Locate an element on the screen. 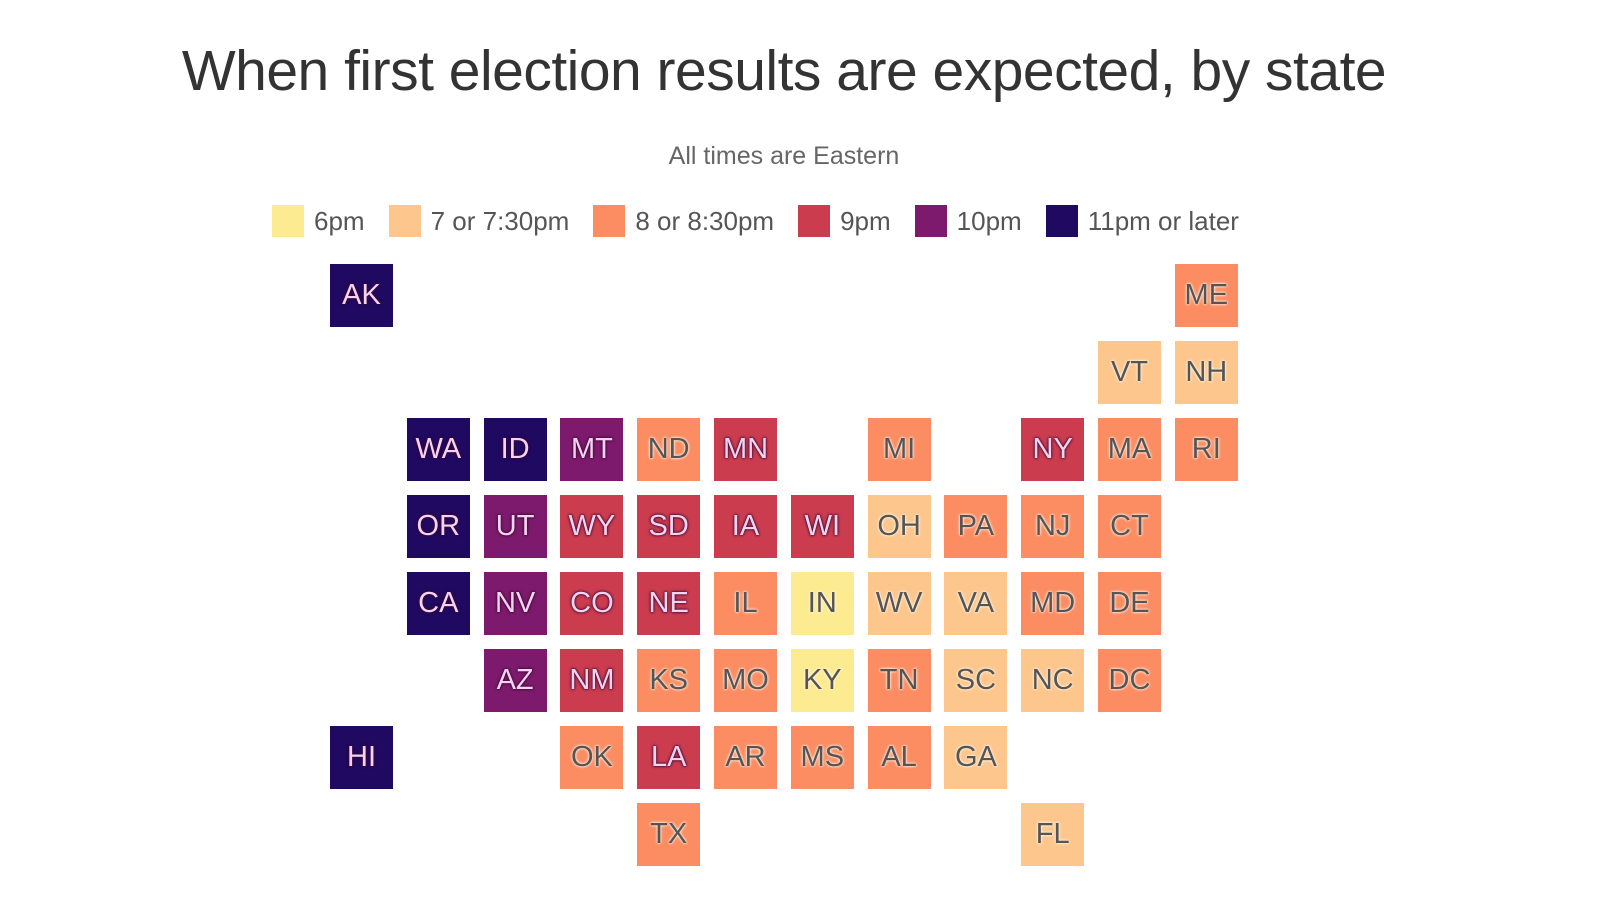  state-tile-ne: NE is located at coordinates (669, 603).